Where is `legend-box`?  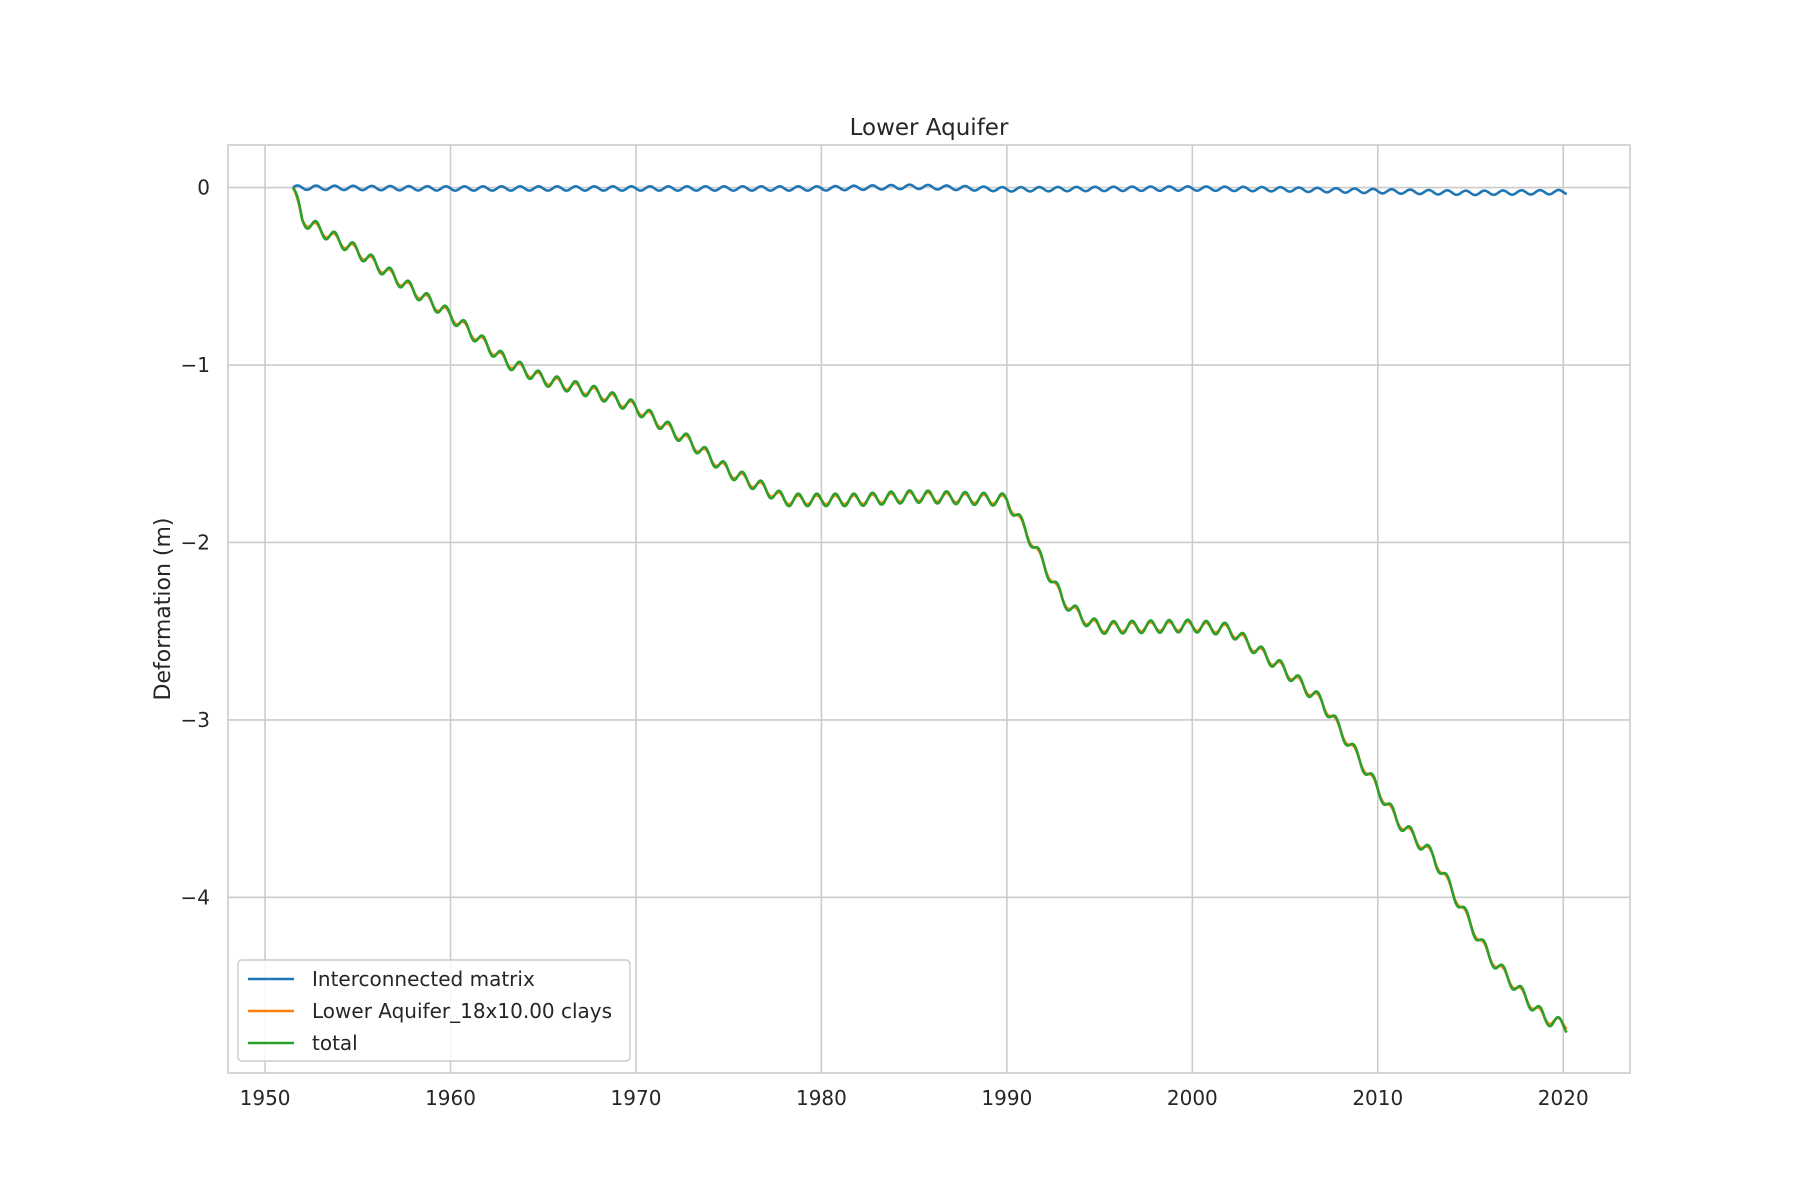
legend-box is located at coordinates (434, 1010).